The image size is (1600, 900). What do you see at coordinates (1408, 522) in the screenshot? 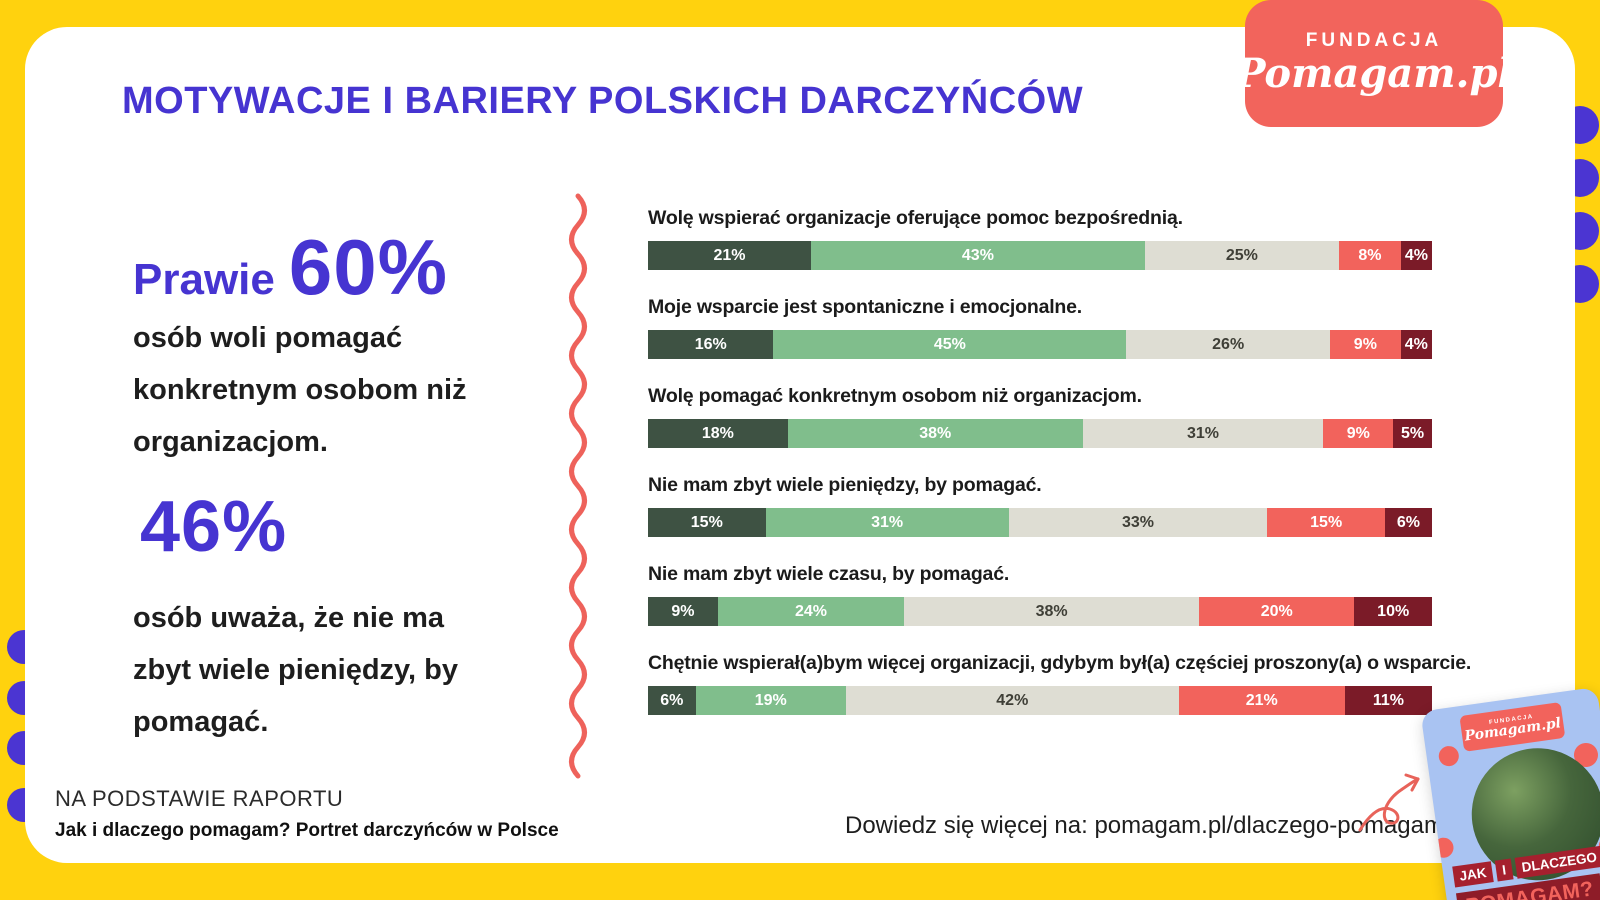
I see `bar-segment-dark-red: 6%` at bounding box center [1408, 522].